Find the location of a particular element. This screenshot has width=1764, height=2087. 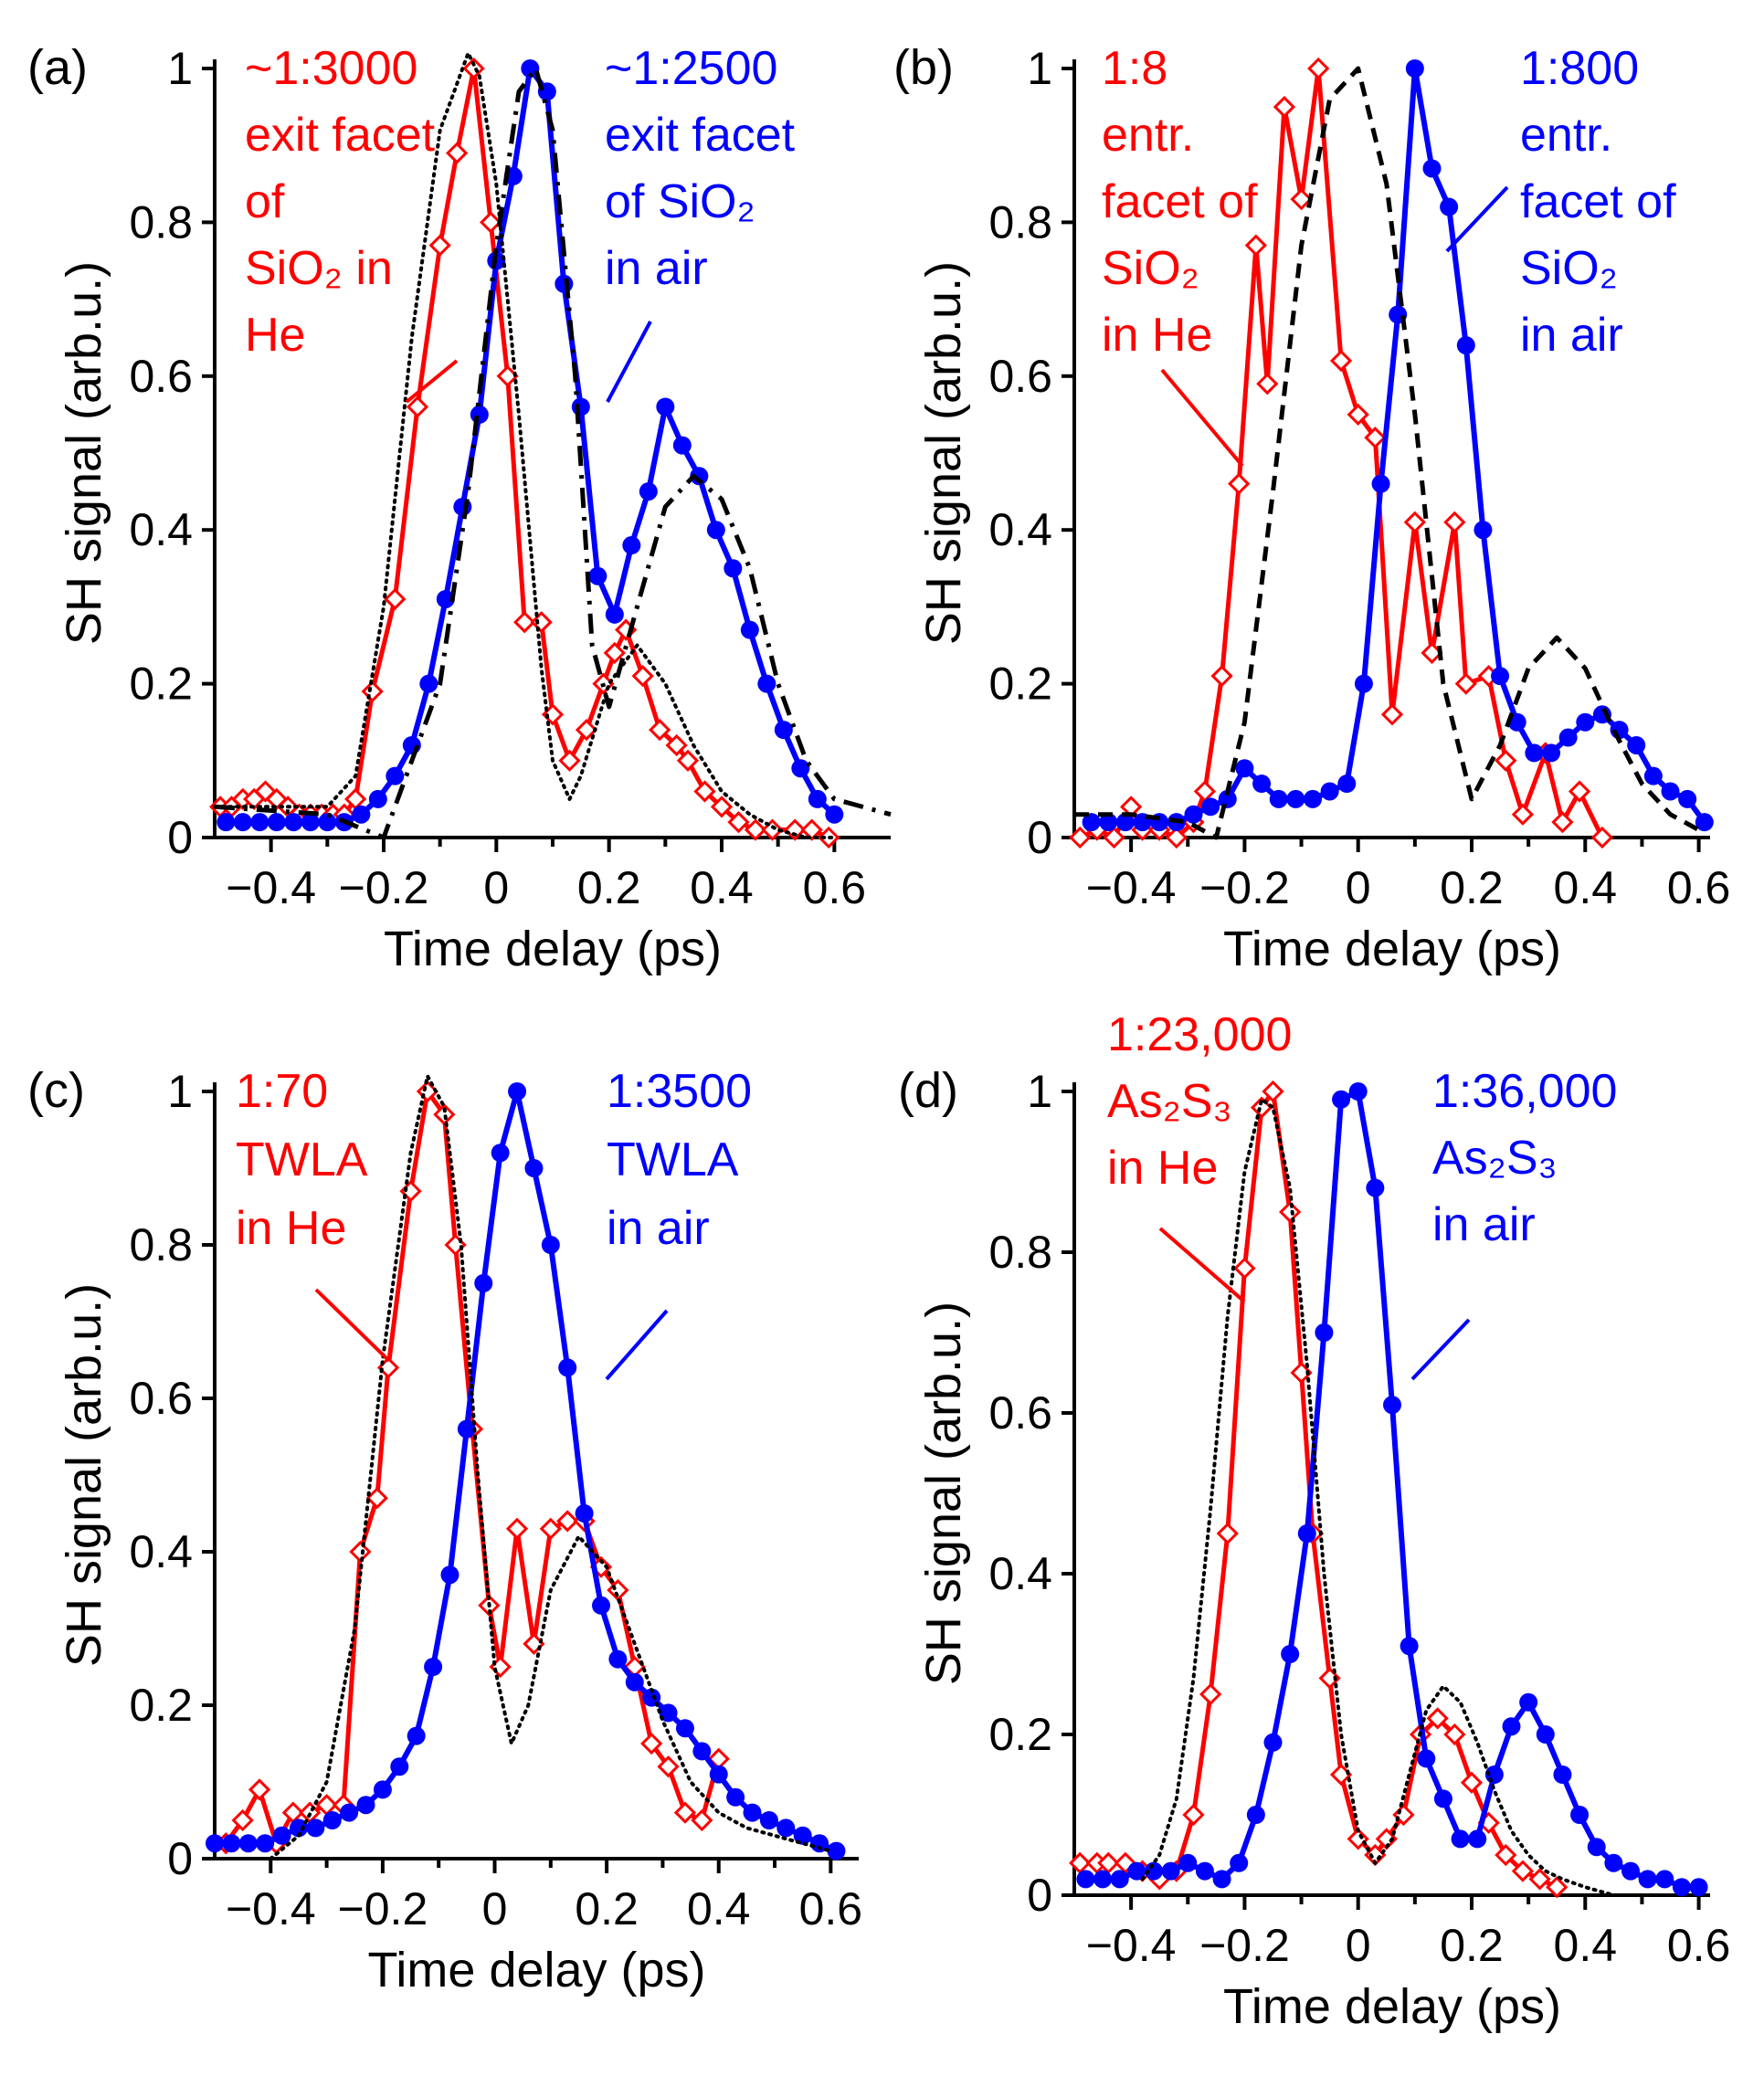

air-series-line is located at coordinates (1392, 1490).